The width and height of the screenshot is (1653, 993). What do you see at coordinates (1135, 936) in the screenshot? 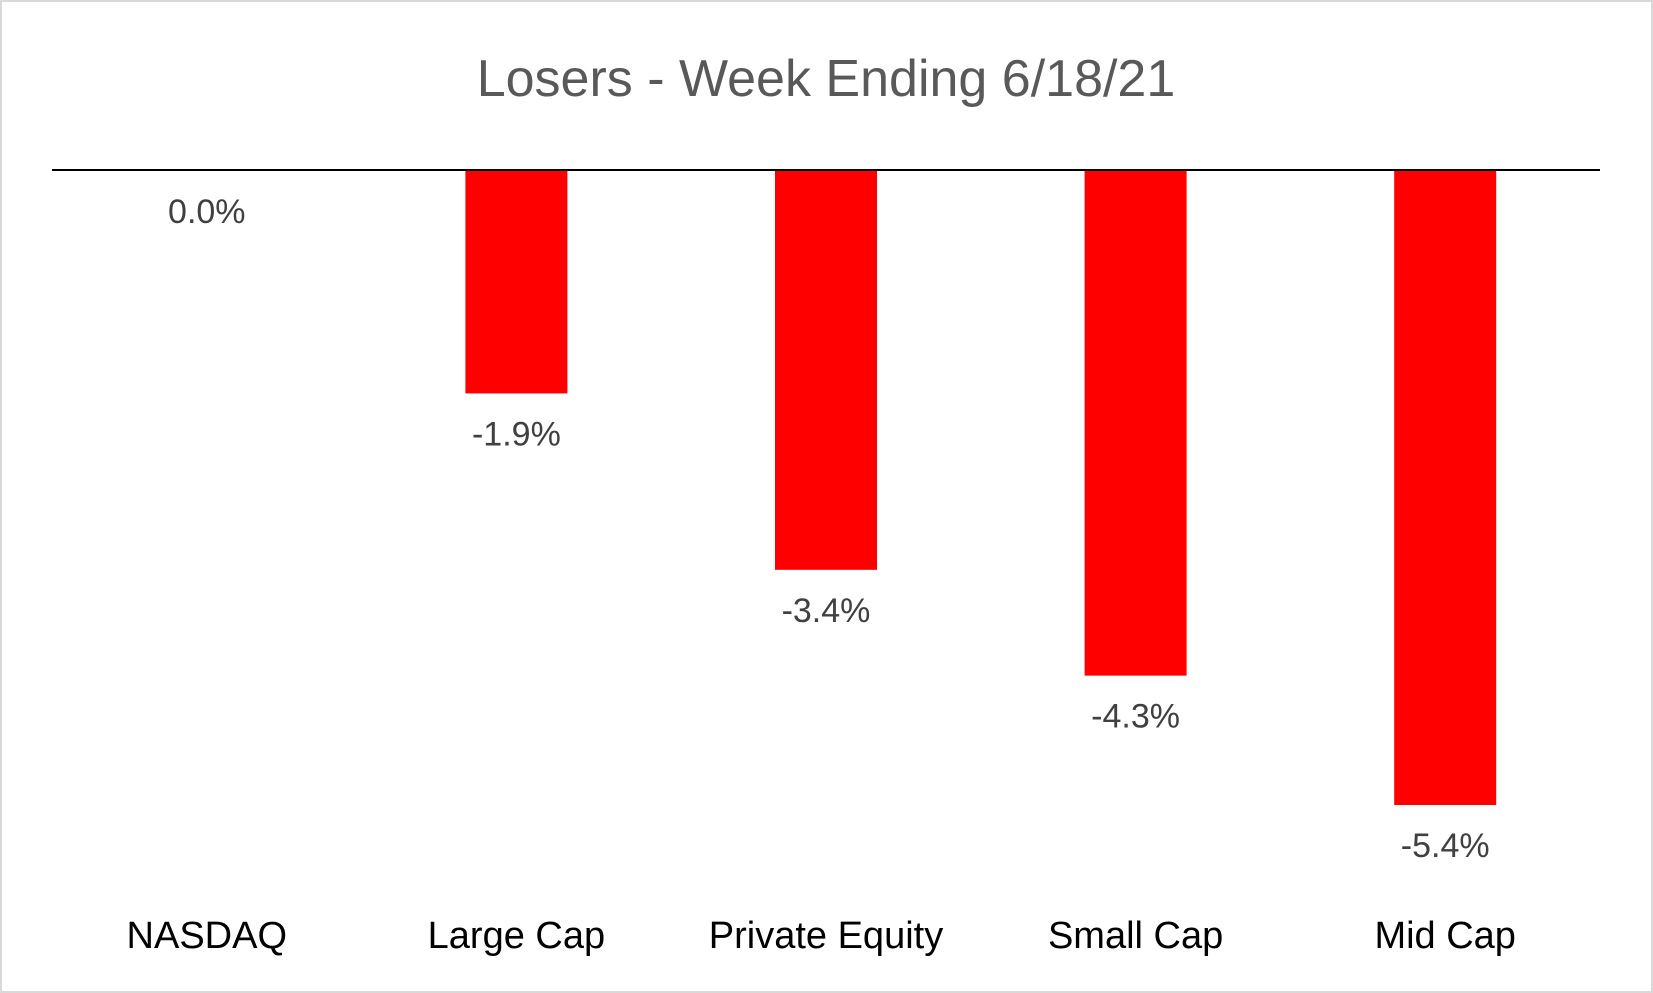
I see `category-label: Small Cap` at bounding box center [1135, 936].